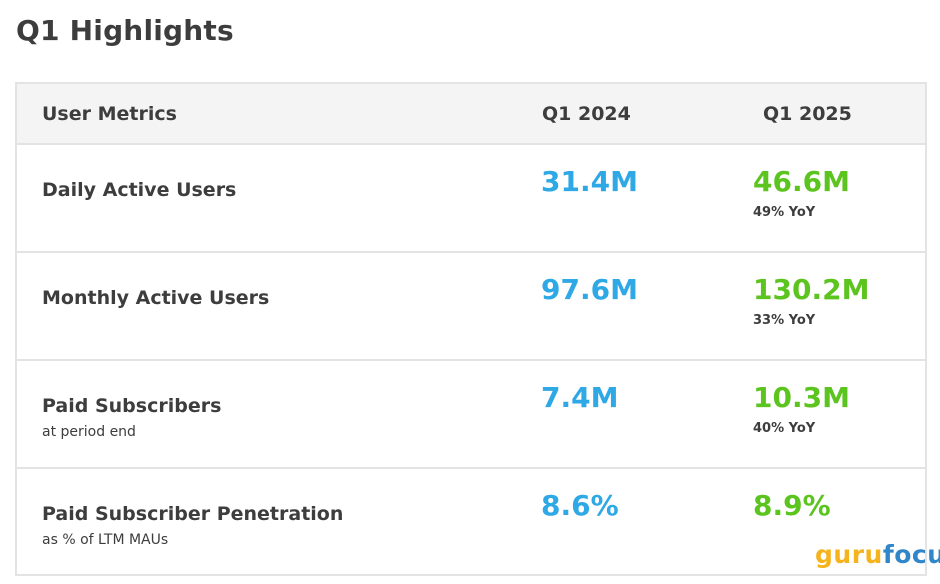  I want to click on table-header: User Metrics Q1 2024 Q1 2025, so click(471, 114).